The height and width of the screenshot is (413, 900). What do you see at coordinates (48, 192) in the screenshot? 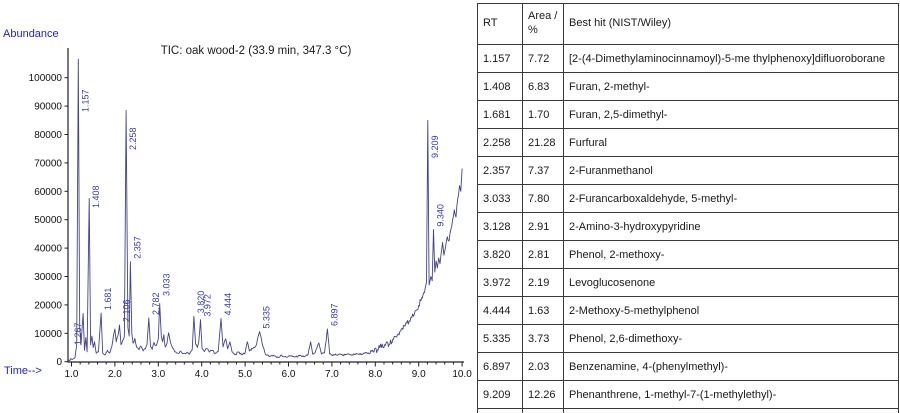
I see `y-tick-label: 60000` at bounding box center [48, 192].